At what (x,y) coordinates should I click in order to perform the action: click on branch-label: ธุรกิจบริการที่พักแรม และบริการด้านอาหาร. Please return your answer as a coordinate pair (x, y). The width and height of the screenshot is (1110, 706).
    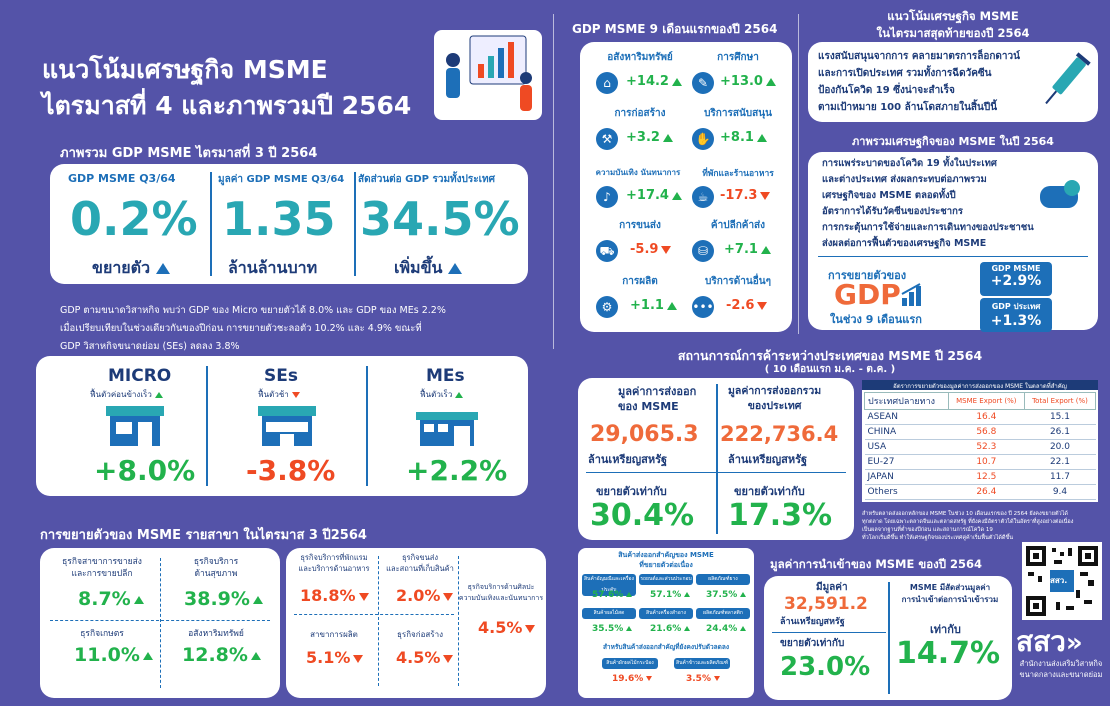
    Looking at the image, I should click on (334, 563).